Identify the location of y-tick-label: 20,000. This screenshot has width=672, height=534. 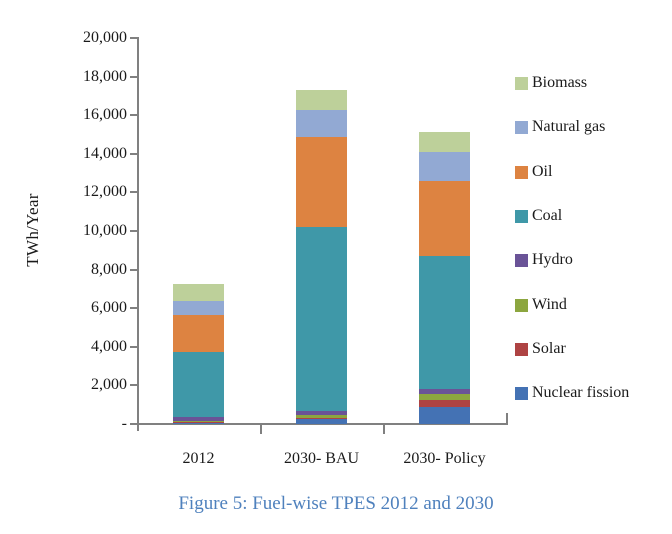
(105, 37).